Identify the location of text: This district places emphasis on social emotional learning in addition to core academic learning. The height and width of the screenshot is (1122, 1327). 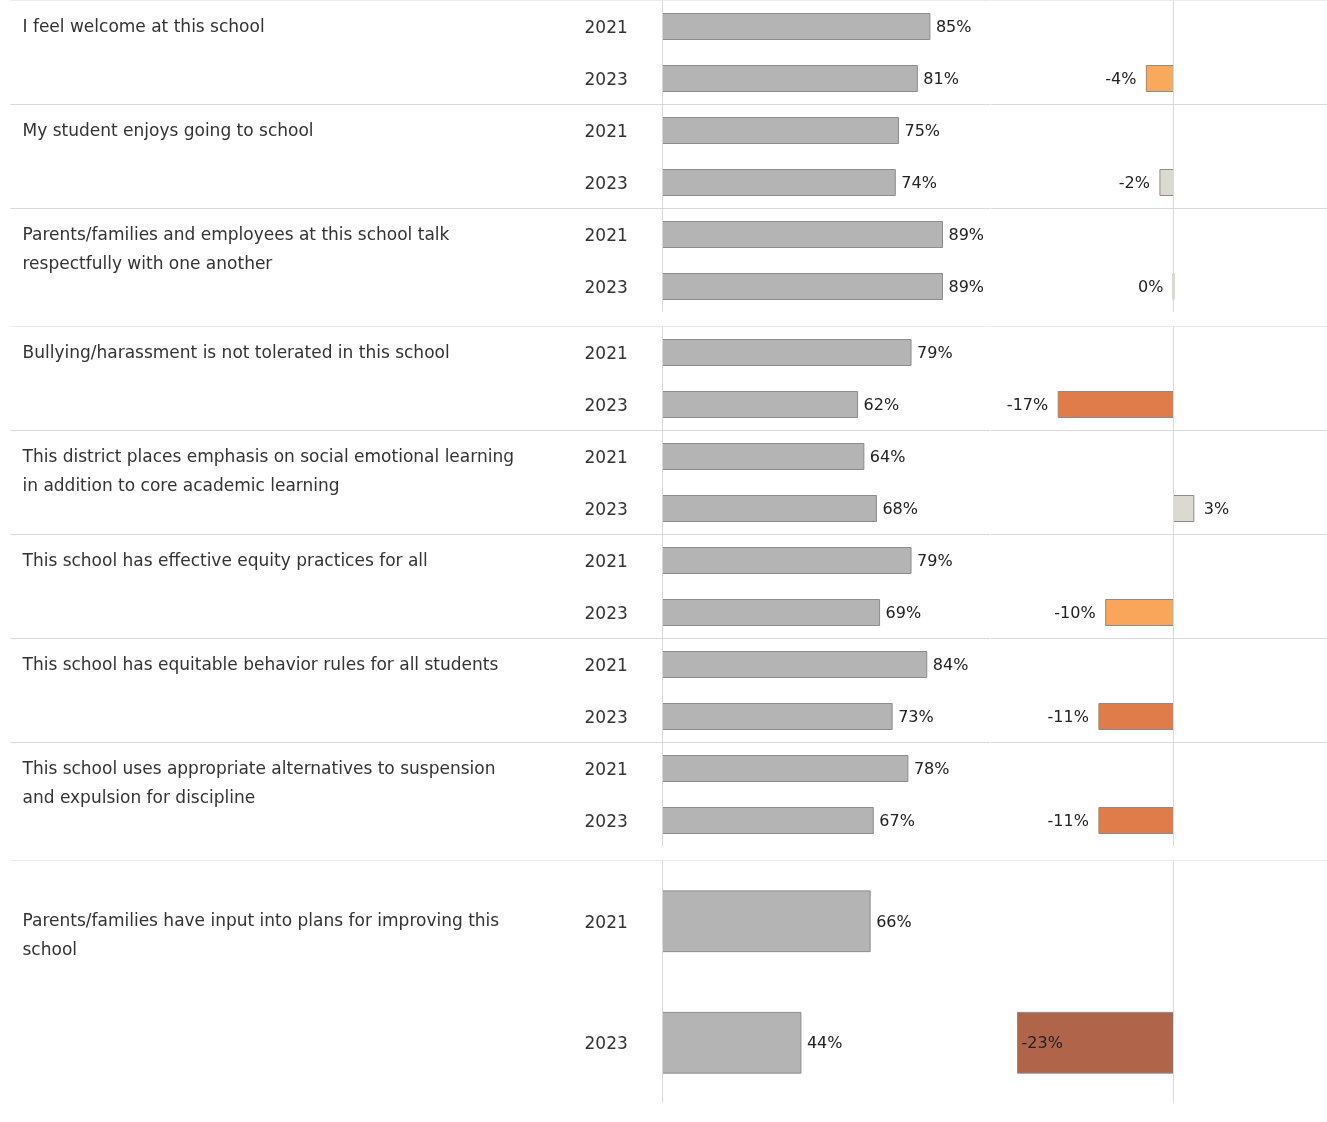
(267, 470).